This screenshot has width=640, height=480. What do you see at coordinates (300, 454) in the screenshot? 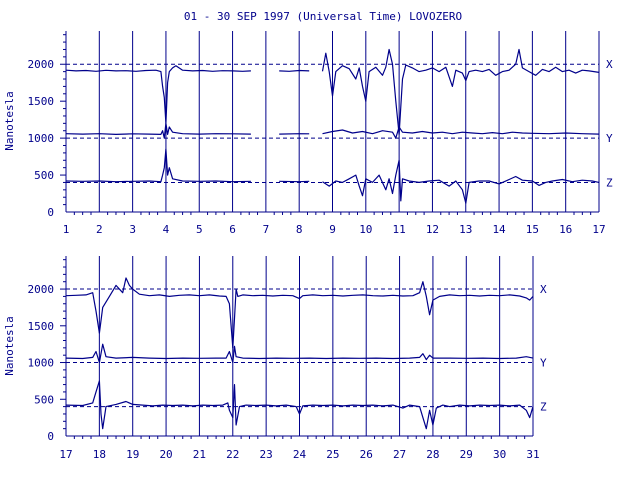
I see `x-tick-label: 24` at bounding box center [300, 454].